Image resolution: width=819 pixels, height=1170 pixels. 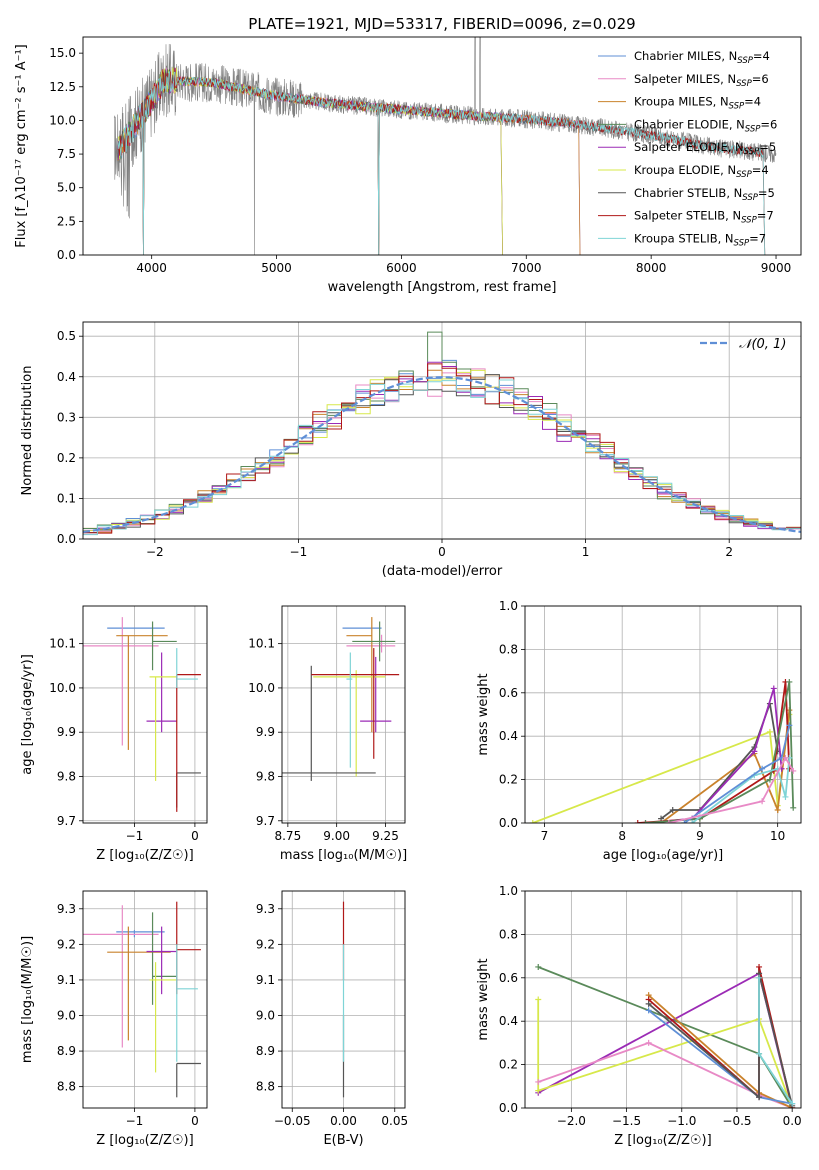 What do you see at coordinates (761, 56) in the screenshot?
I see `legend-text: =4` at bounding box center [761, 56].